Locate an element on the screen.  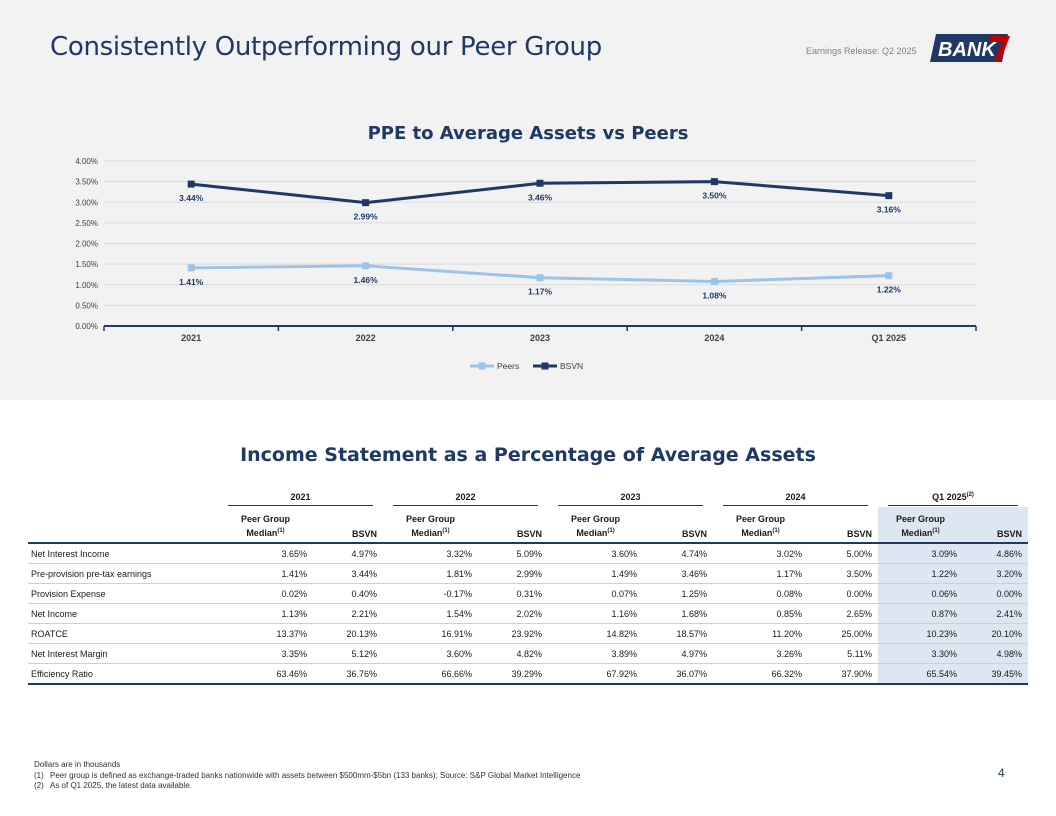
y-tick-label: 1.50% is located at coordinates (86, 264).